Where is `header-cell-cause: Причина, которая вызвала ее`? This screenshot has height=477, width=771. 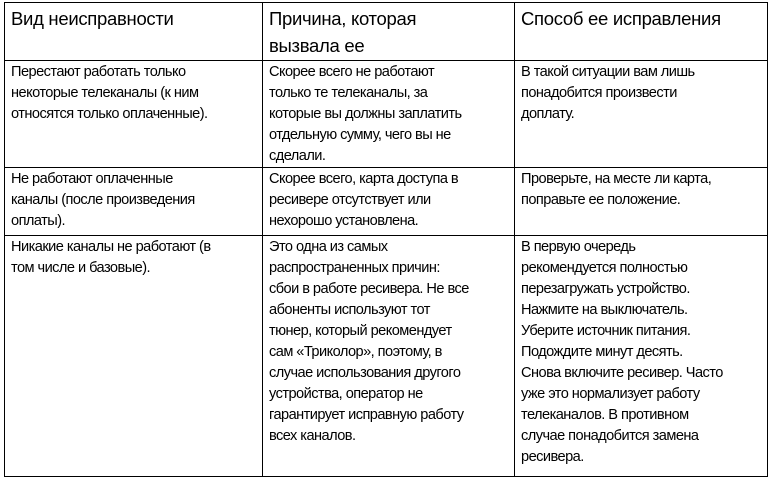 header-cell-cause: Причина, которая вызвала ее is located at coordinates (388, 31).